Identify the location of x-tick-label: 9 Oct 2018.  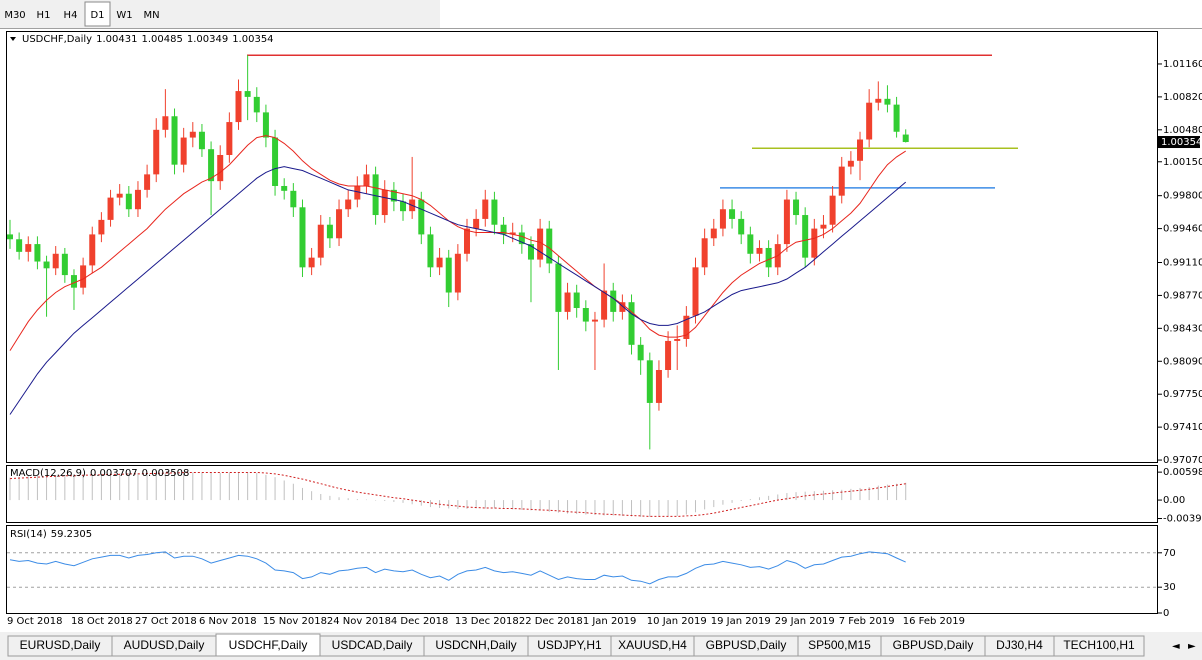
(34, 621).